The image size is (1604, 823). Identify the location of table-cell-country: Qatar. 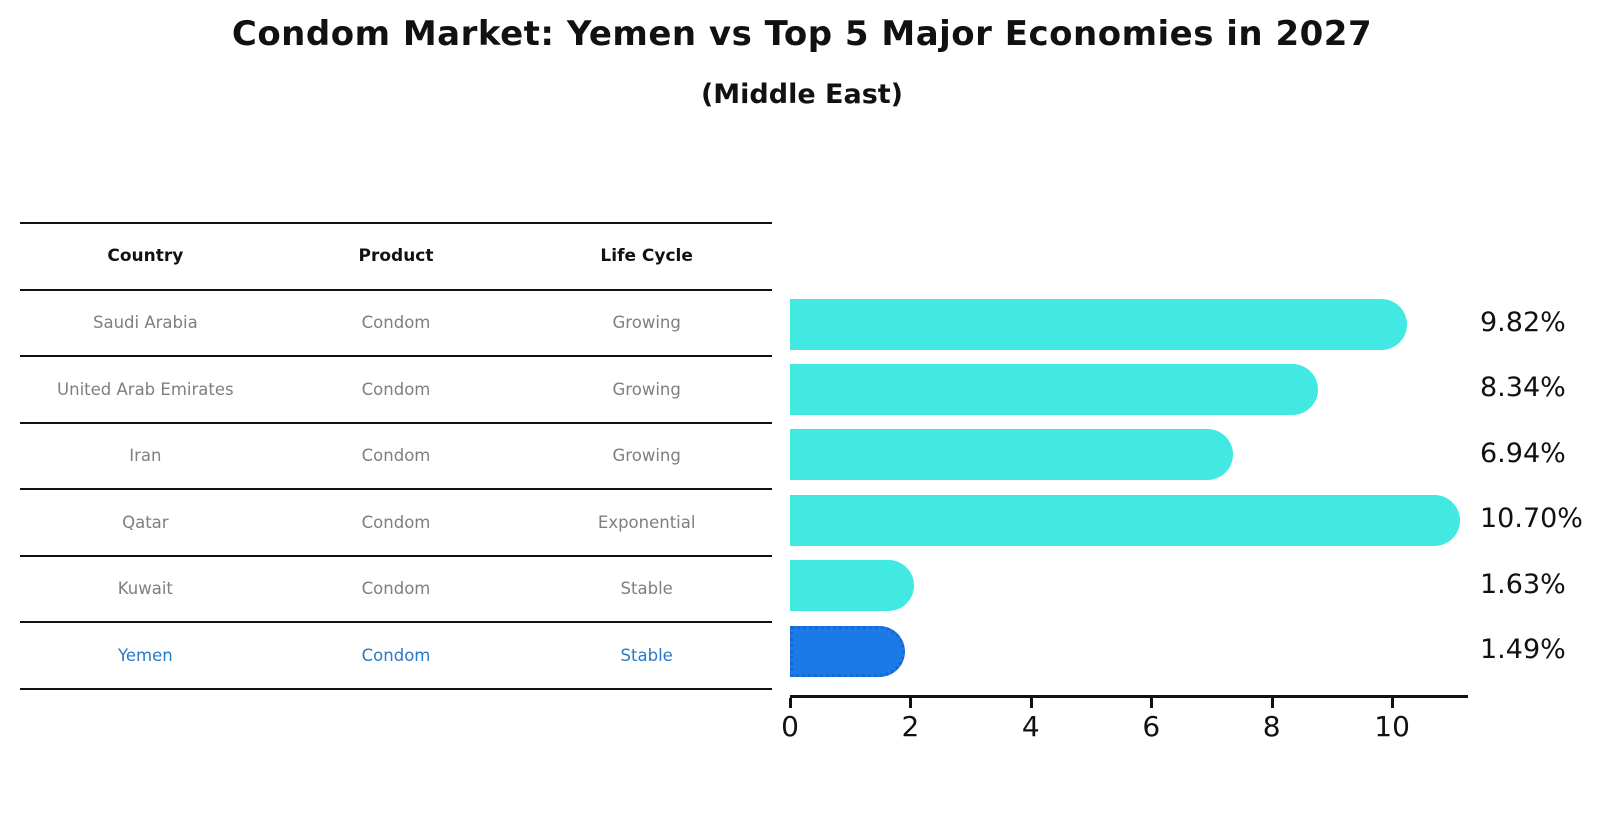
(145, 522).